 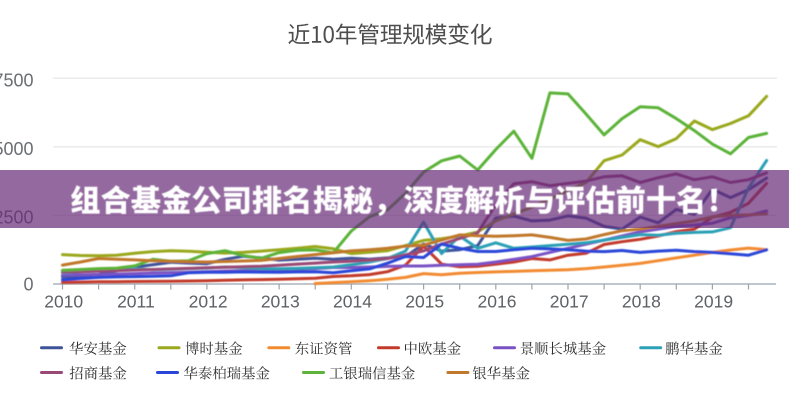 I want to click on svg-text: 2019, so click(x=713, y=302).